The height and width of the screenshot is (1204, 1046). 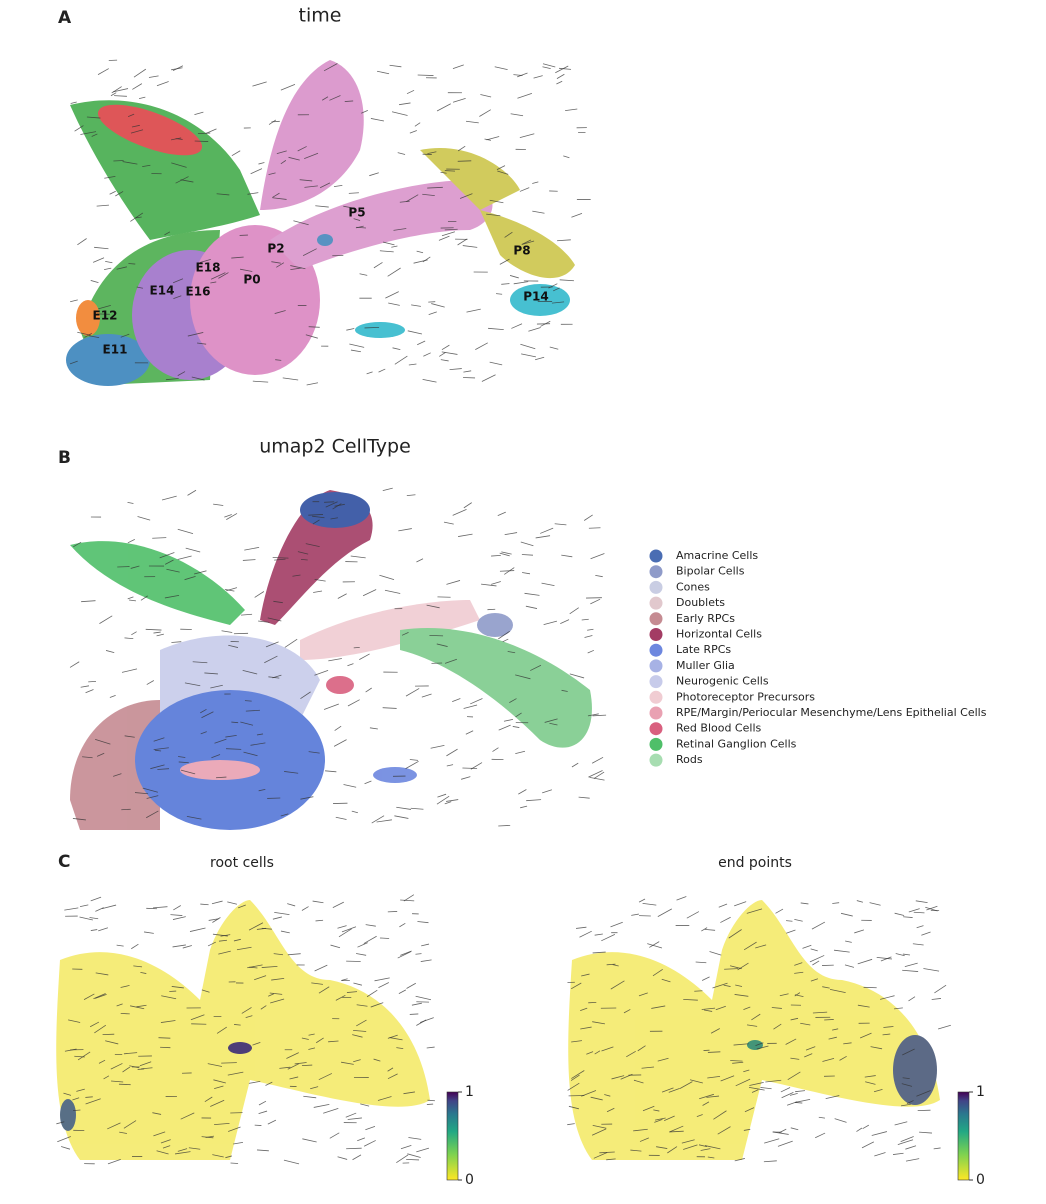 I want to click on umap-end, so click(x=754, y=1030).